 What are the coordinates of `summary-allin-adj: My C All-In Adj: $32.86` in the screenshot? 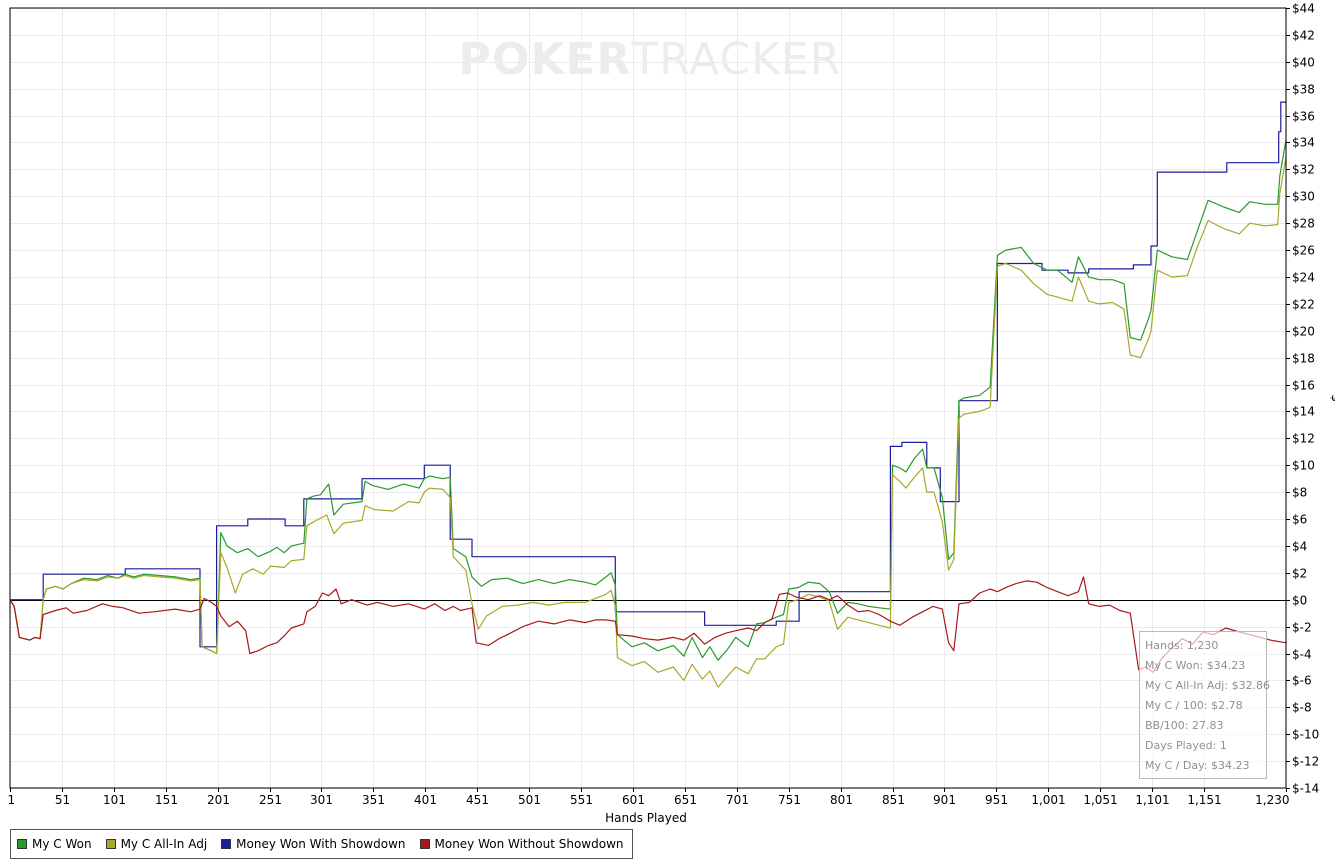 It's located at (1208, 685).